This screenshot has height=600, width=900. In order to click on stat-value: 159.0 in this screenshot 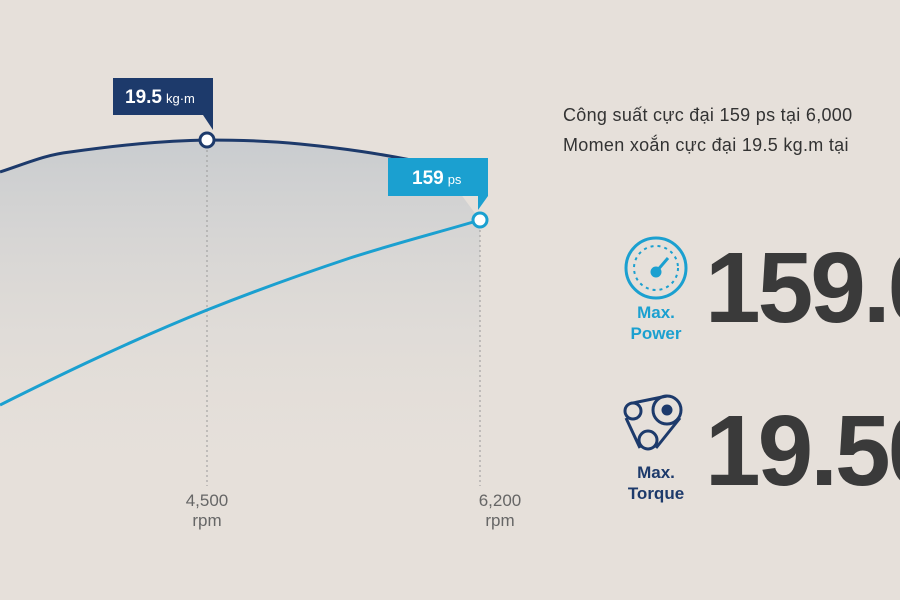, I will do `click(802, 288)`.